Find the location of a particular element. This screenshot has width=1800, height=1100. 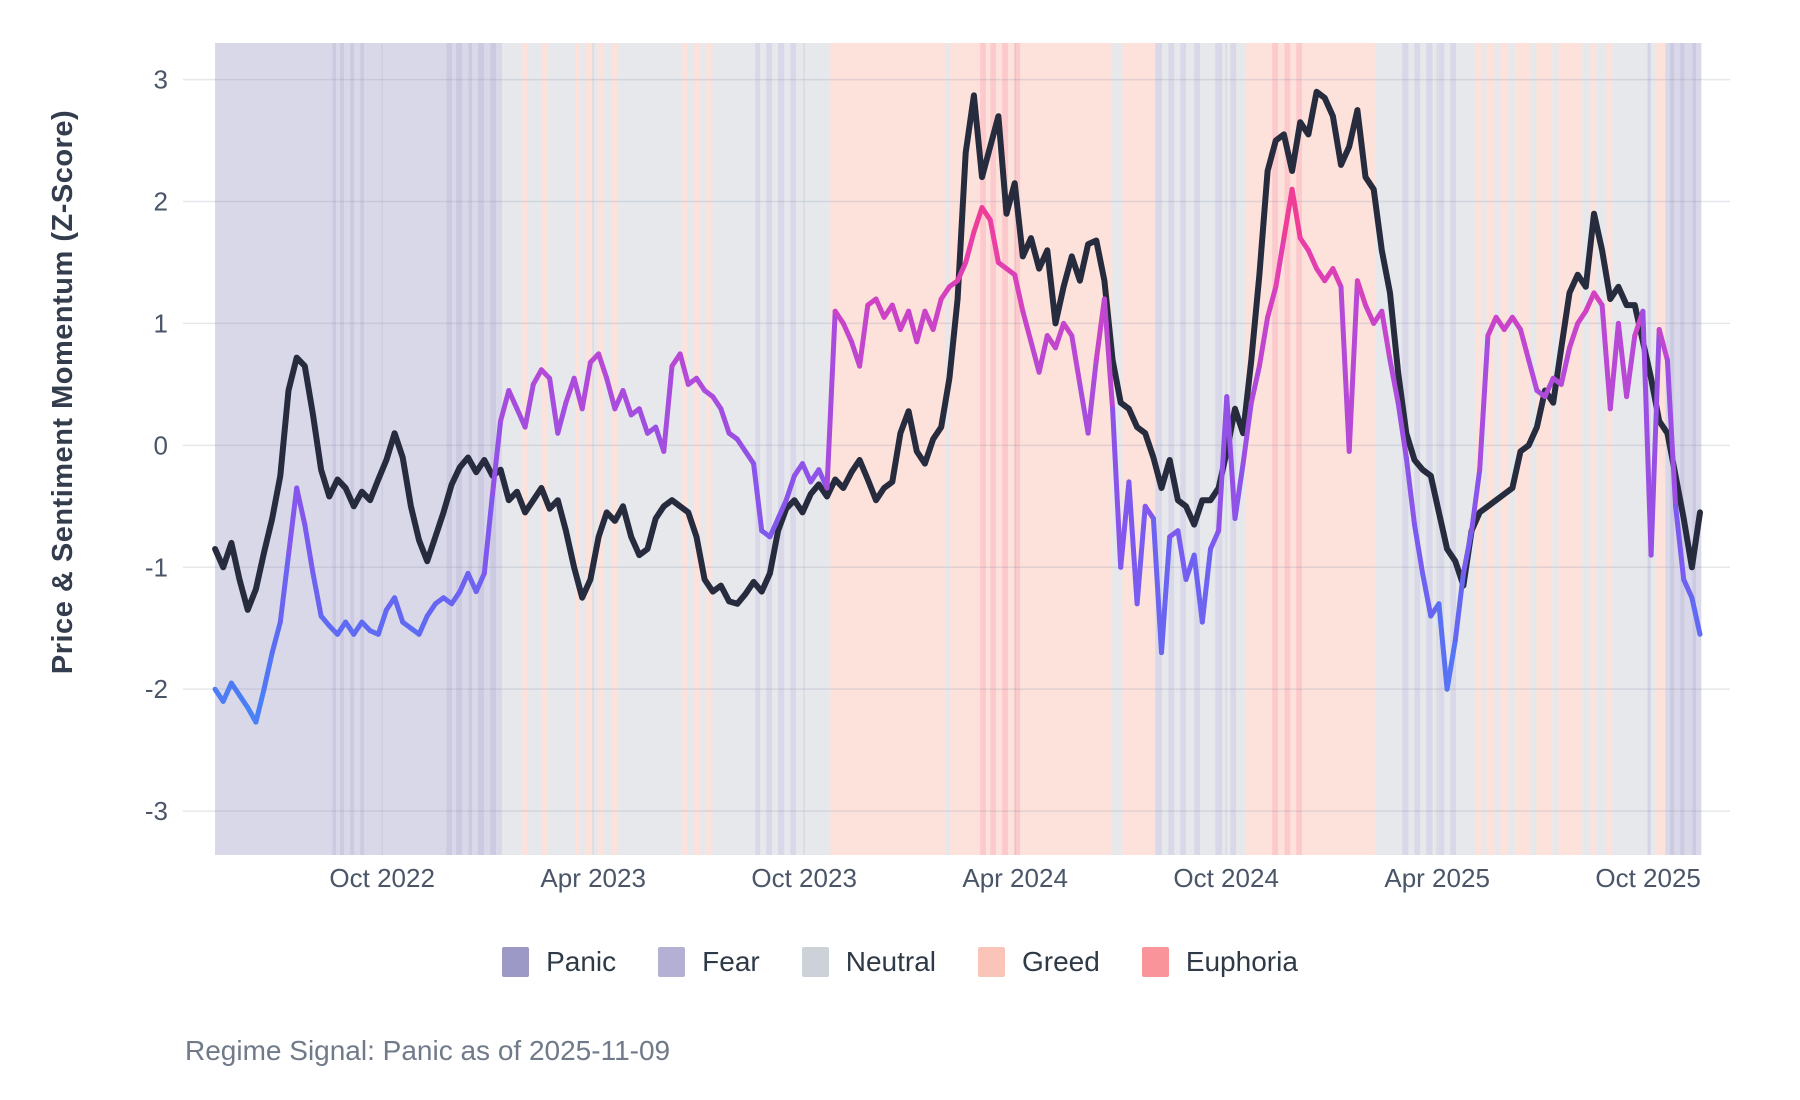

regime-signal-text: Regime Signal: Panic as of 2025-11-09 is located at coordinates (428, 1050).